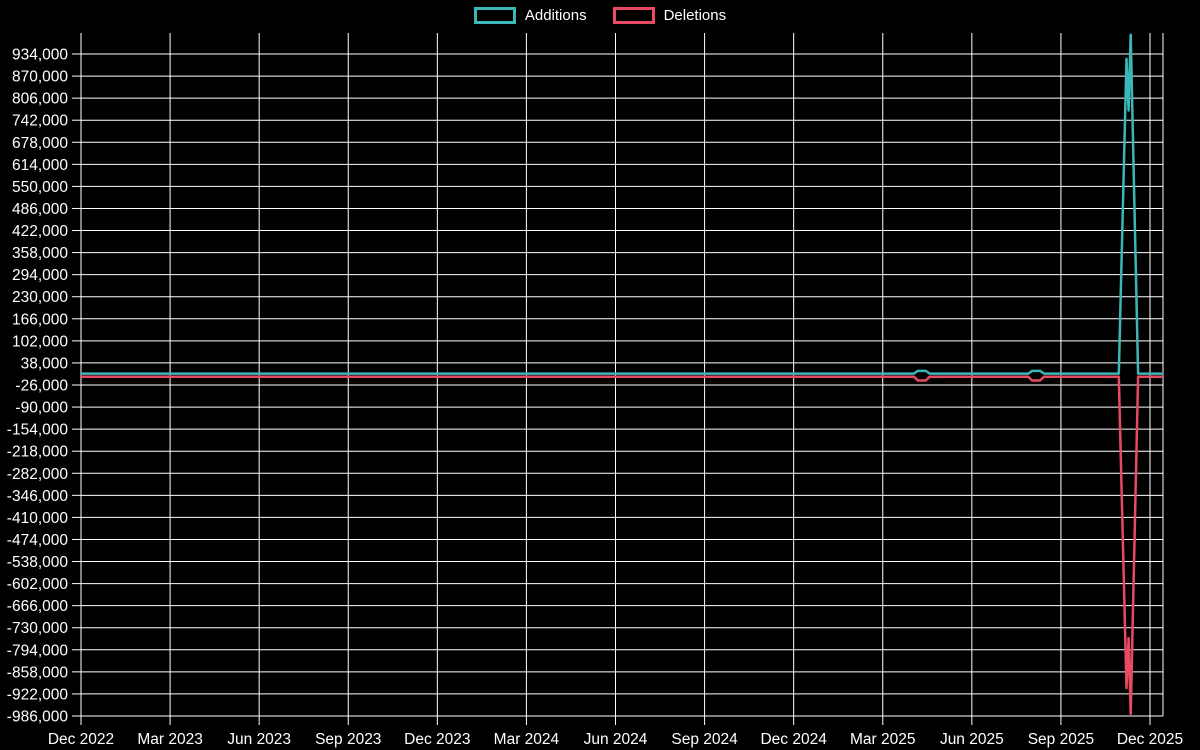 The height and width of the screenshot is (750, 1200). What do you see at coordinates (40, 341) in the screenshot?
I see `y-tick-label: 102,000` at bounding box center [40, 341].